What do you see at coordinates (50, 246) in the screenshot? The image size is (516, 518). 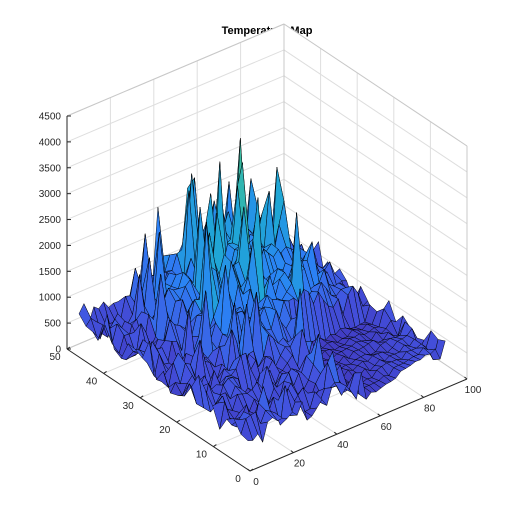 I see `z-tick-label: 2000` at bounding box center [50, 246].